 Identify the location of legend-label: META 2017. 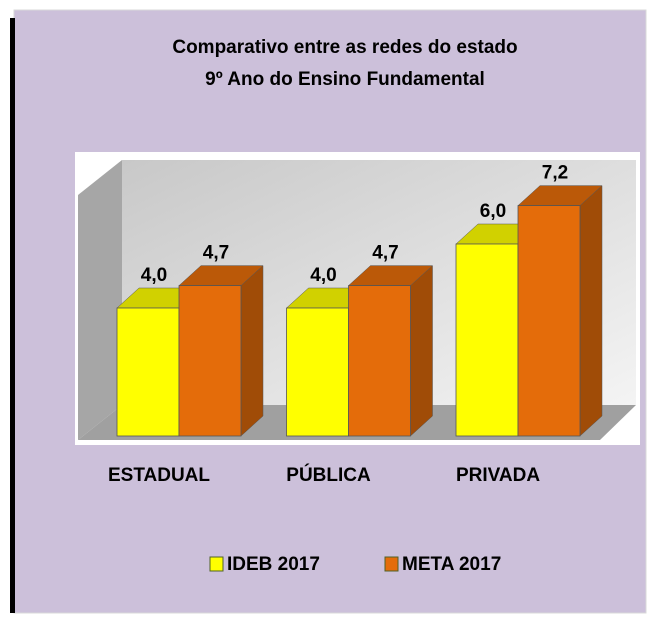
(451, 564).